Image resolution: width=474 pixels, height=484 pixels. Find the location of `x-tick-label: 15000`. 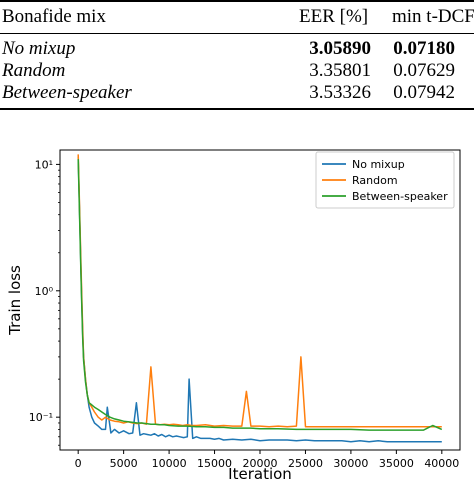

x-tick-label: 15000 is located at coordinates (214, 463).